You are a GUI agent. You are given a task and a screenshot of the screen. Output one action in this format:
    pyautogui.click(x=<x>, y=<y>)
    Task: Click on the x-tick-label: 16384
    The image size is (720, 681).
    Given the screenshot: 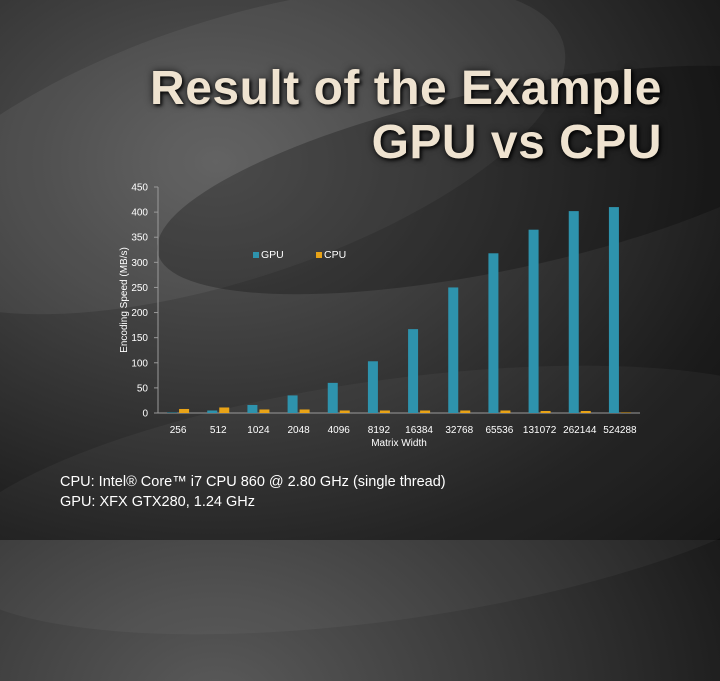 What is the action you would take?
    pyautogui.click(x=419, y=430)
    